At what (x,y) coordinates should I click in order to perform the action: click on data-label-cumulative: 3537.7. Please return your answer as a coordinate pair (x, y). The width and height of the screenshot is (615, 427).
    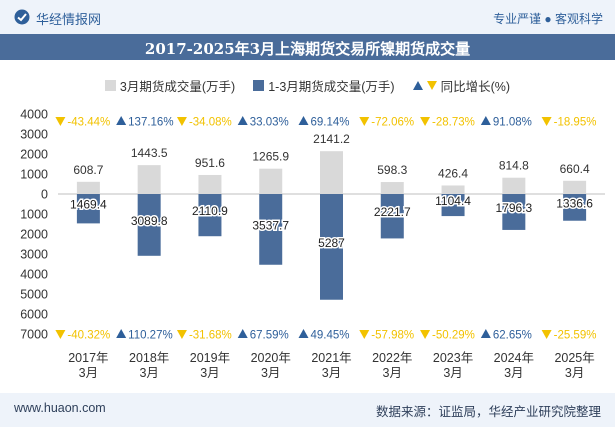
    Looking at the image, I should click on (270, 225).